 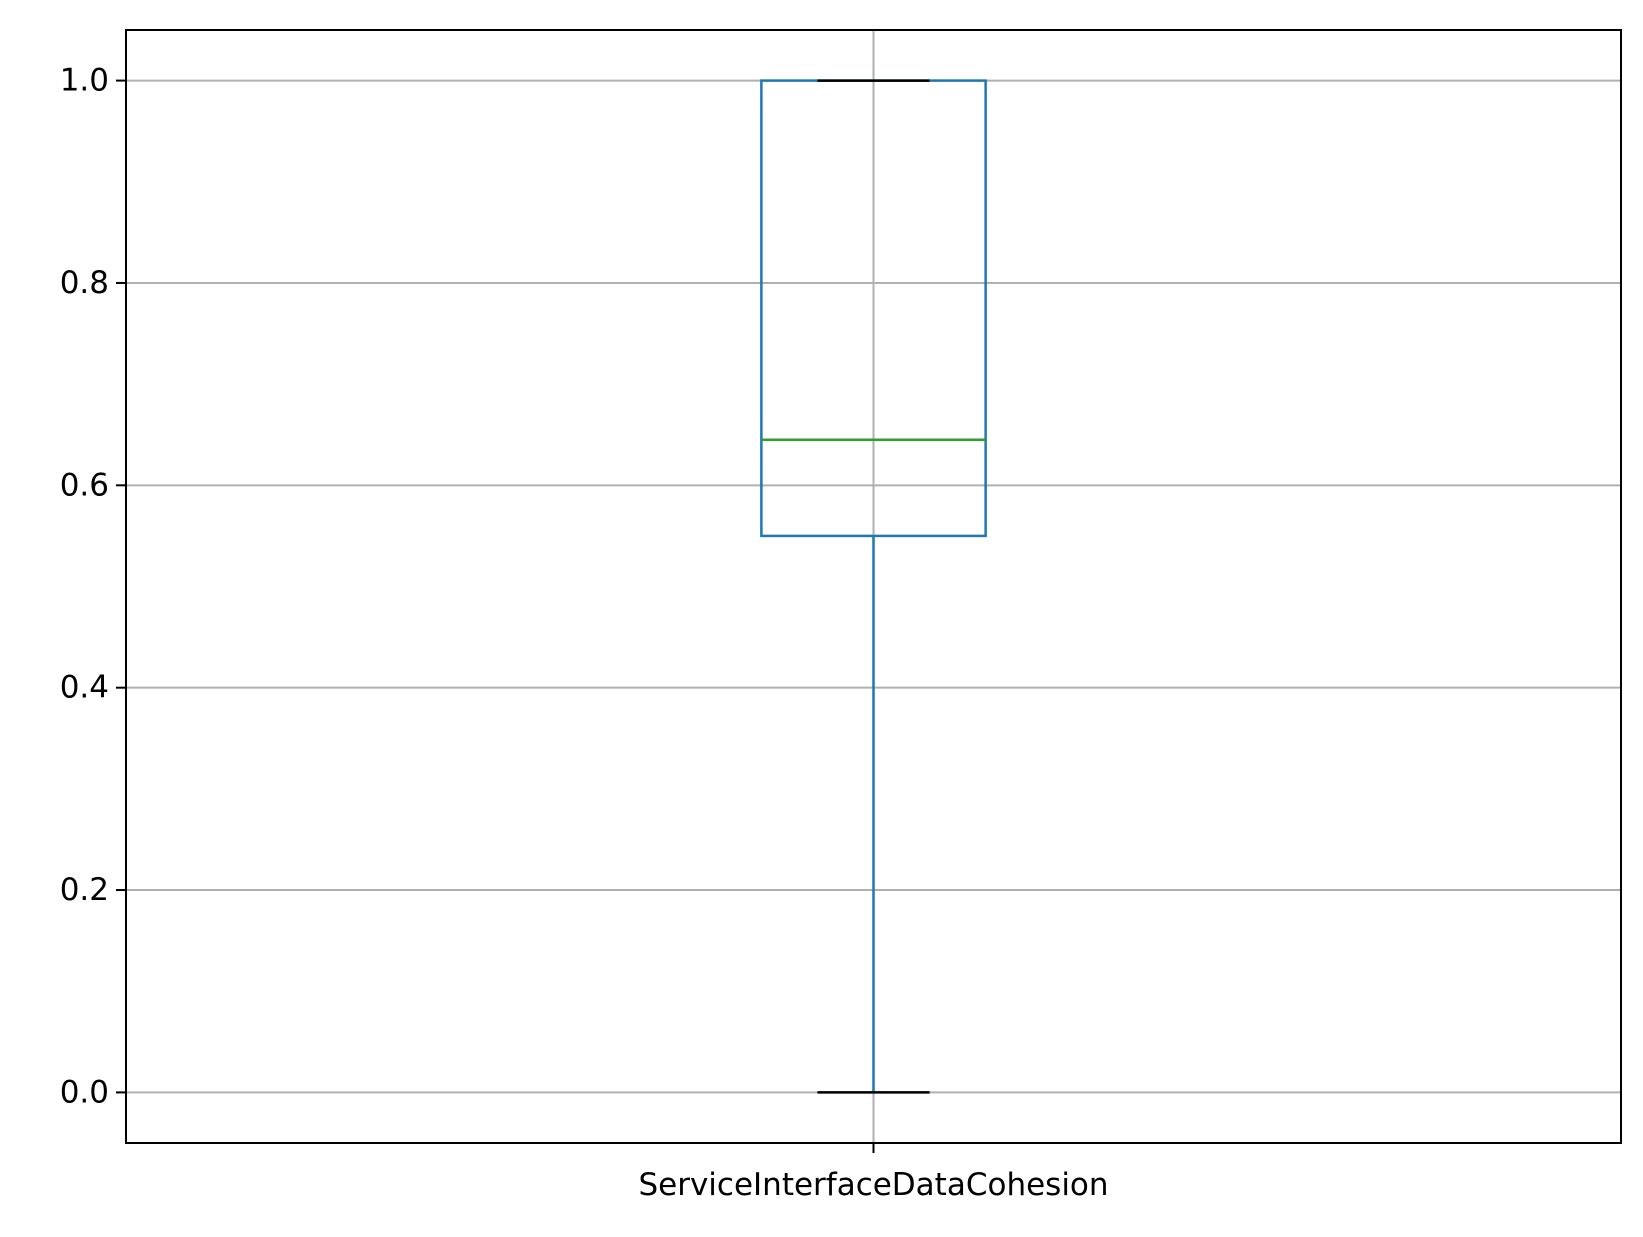 What do you see at coordinates (873, 586) in the screenshot?
I see `box-series` at bounding box center [873, 586].